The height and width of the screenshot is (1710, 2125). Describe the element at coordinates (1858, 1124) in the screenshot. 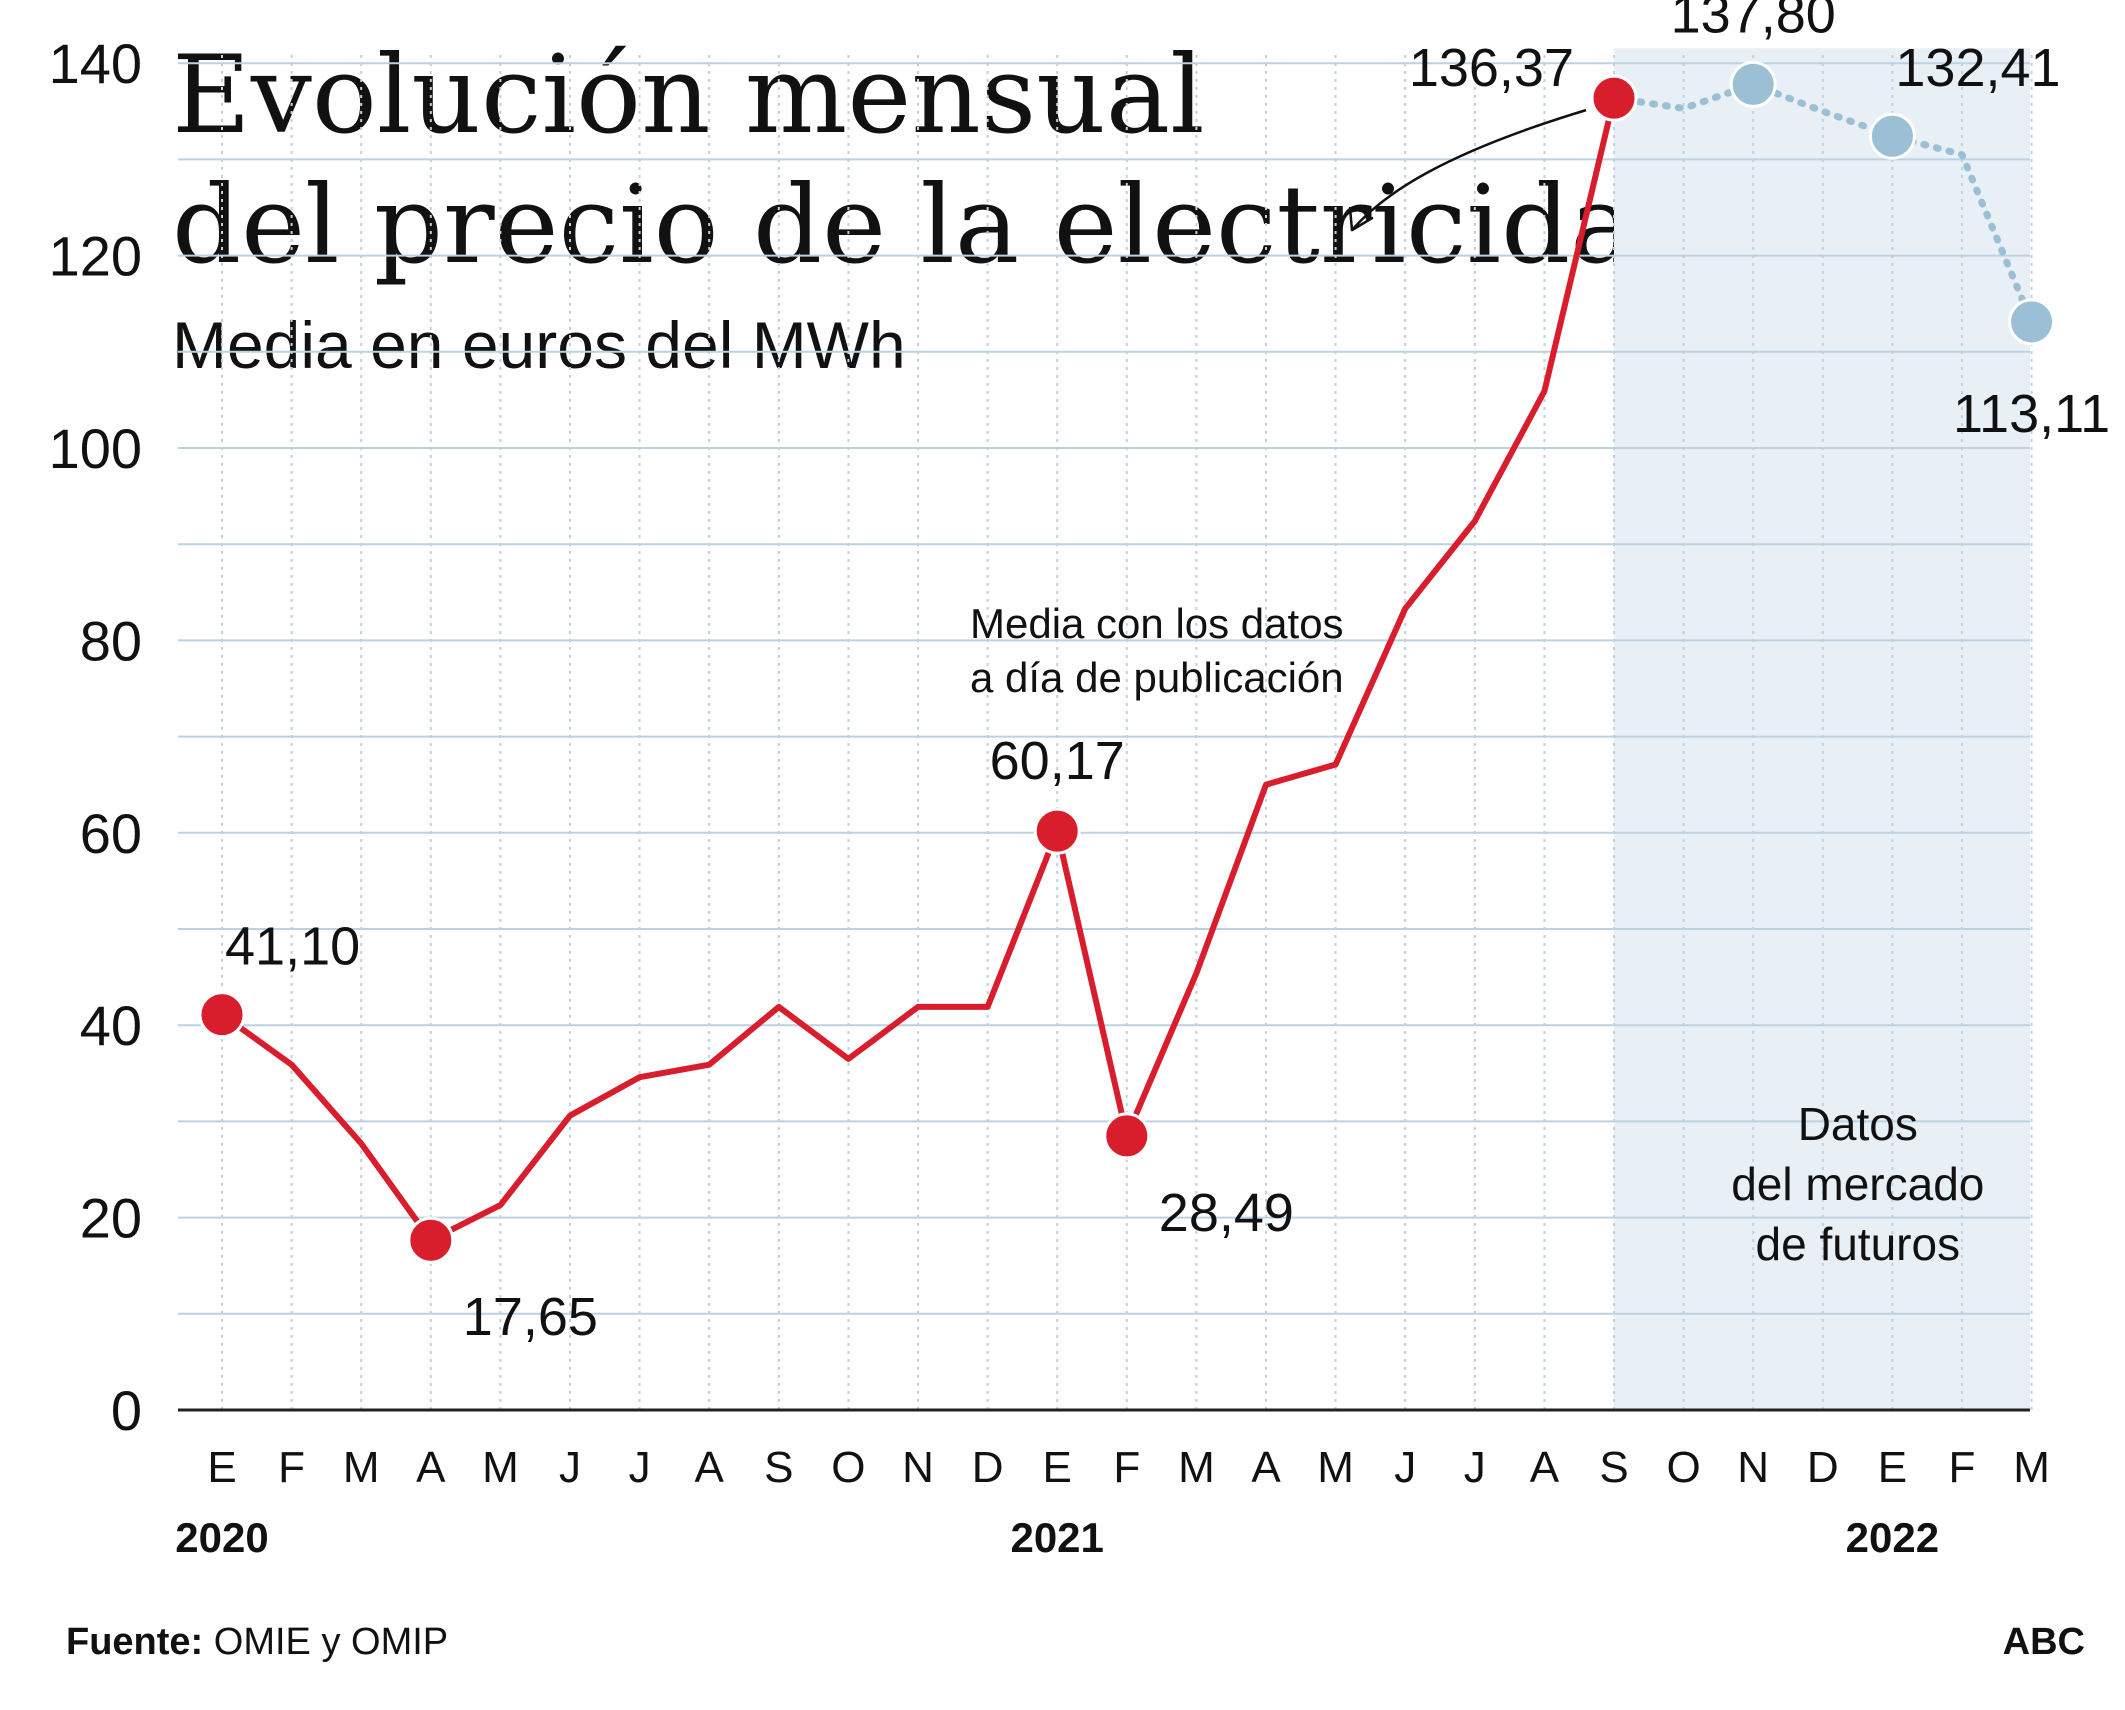

I see `futures-region-label: Datos` at that location.